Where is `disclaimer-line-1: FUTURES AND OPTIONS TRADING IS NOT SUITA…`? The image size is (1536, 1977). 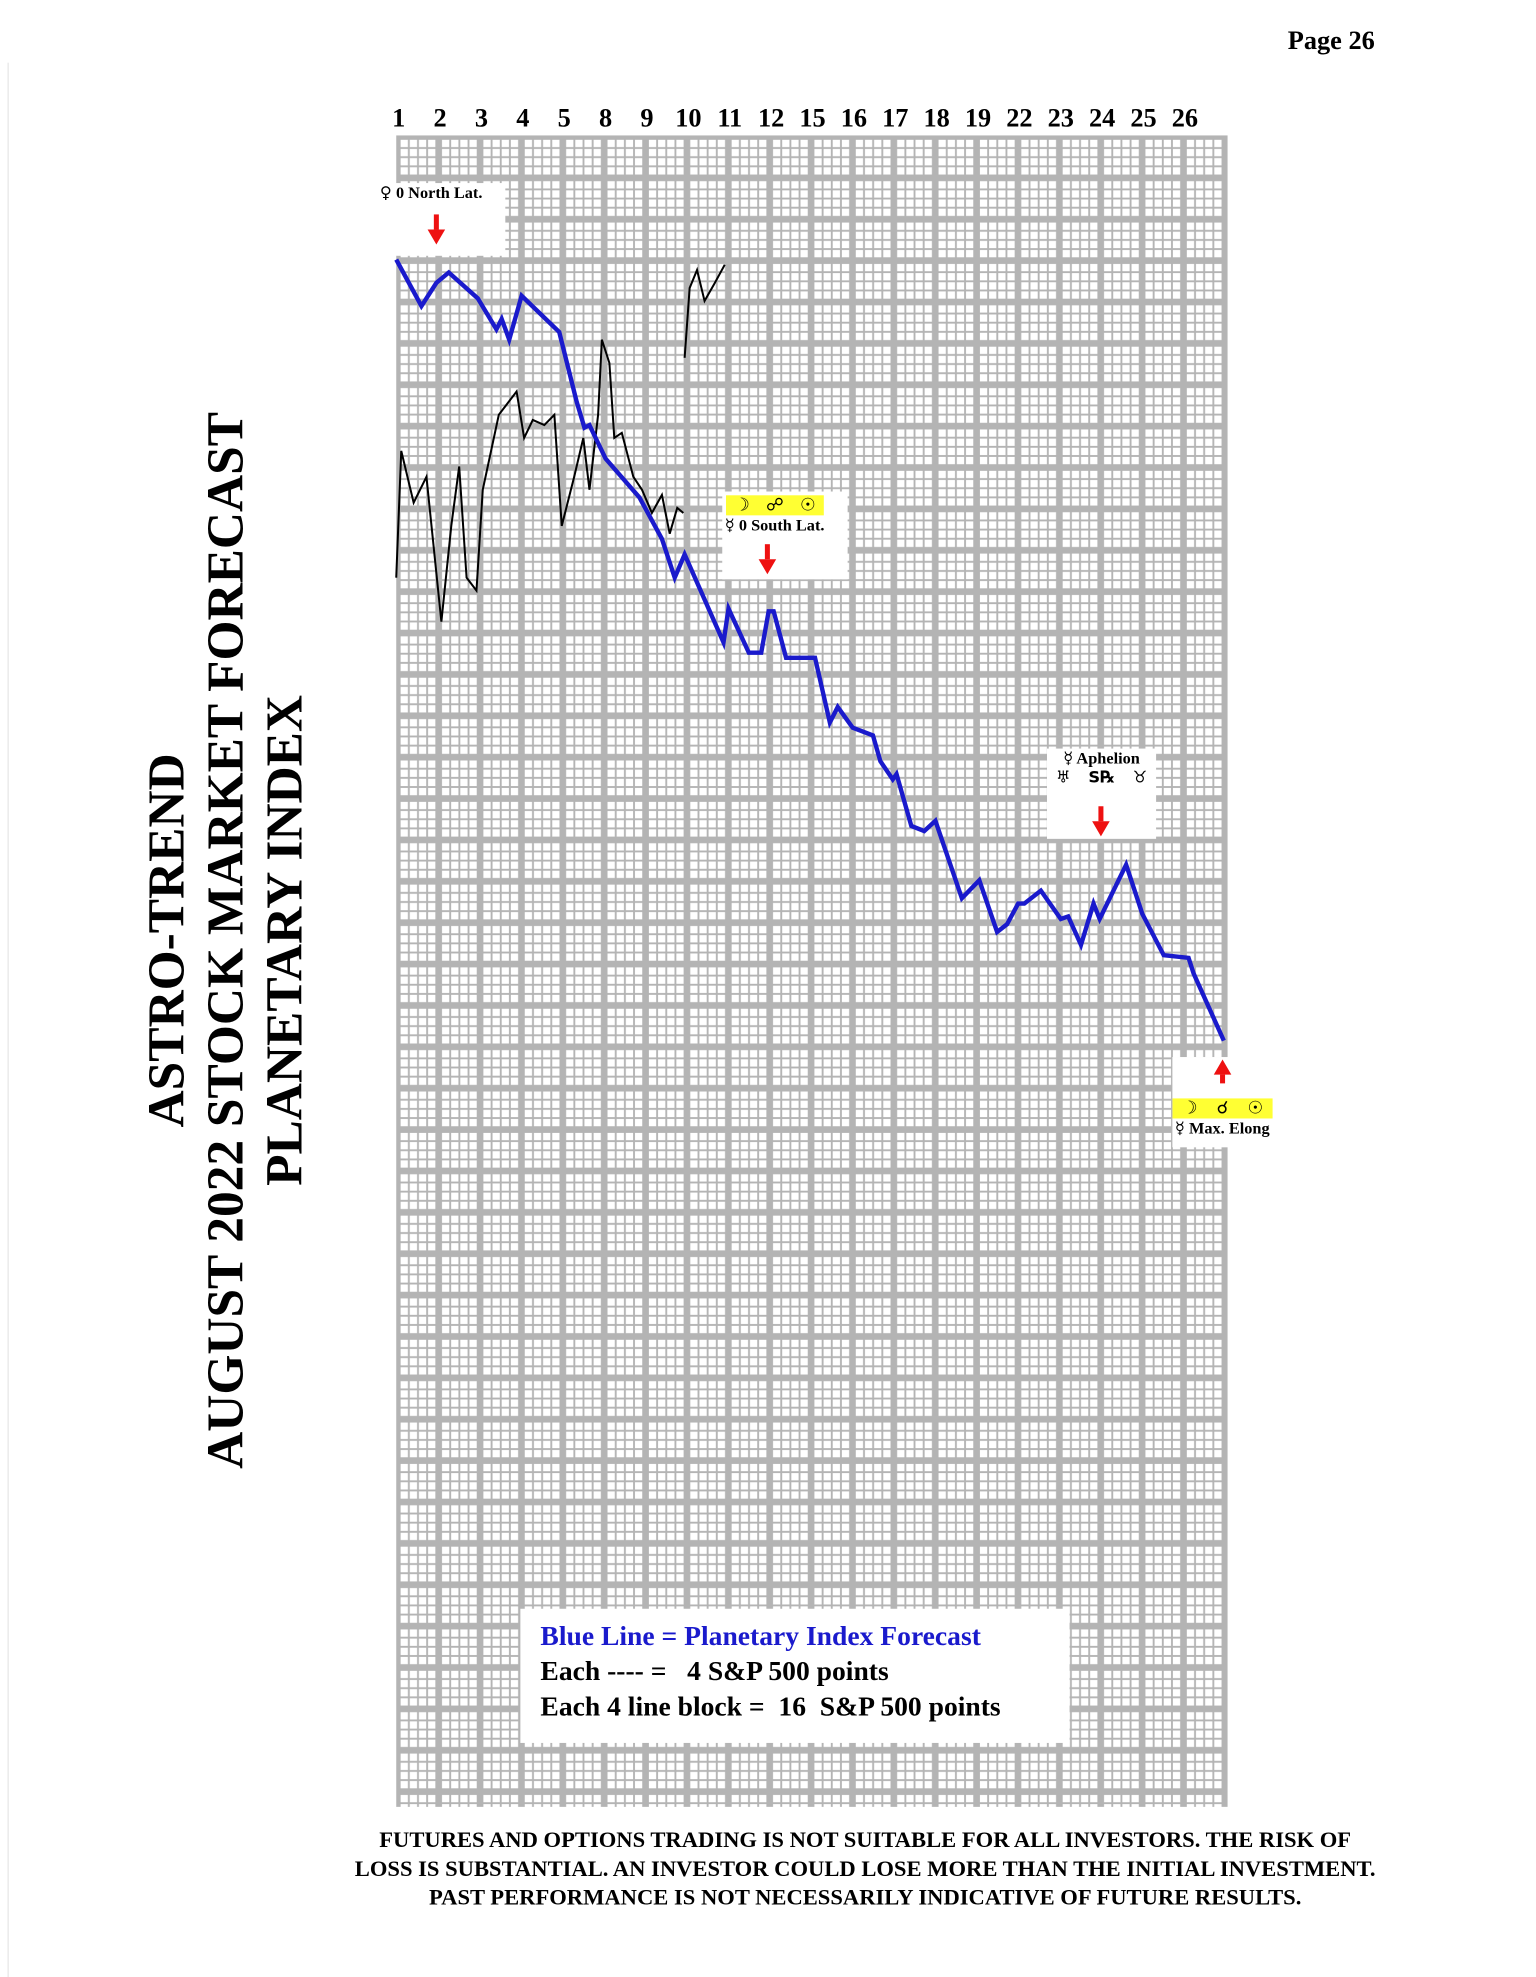
disclaimer-line-1: FUTURES AND OPTIONS TRADING IS NOT SUITA… is located at coordinates (865, 1839).